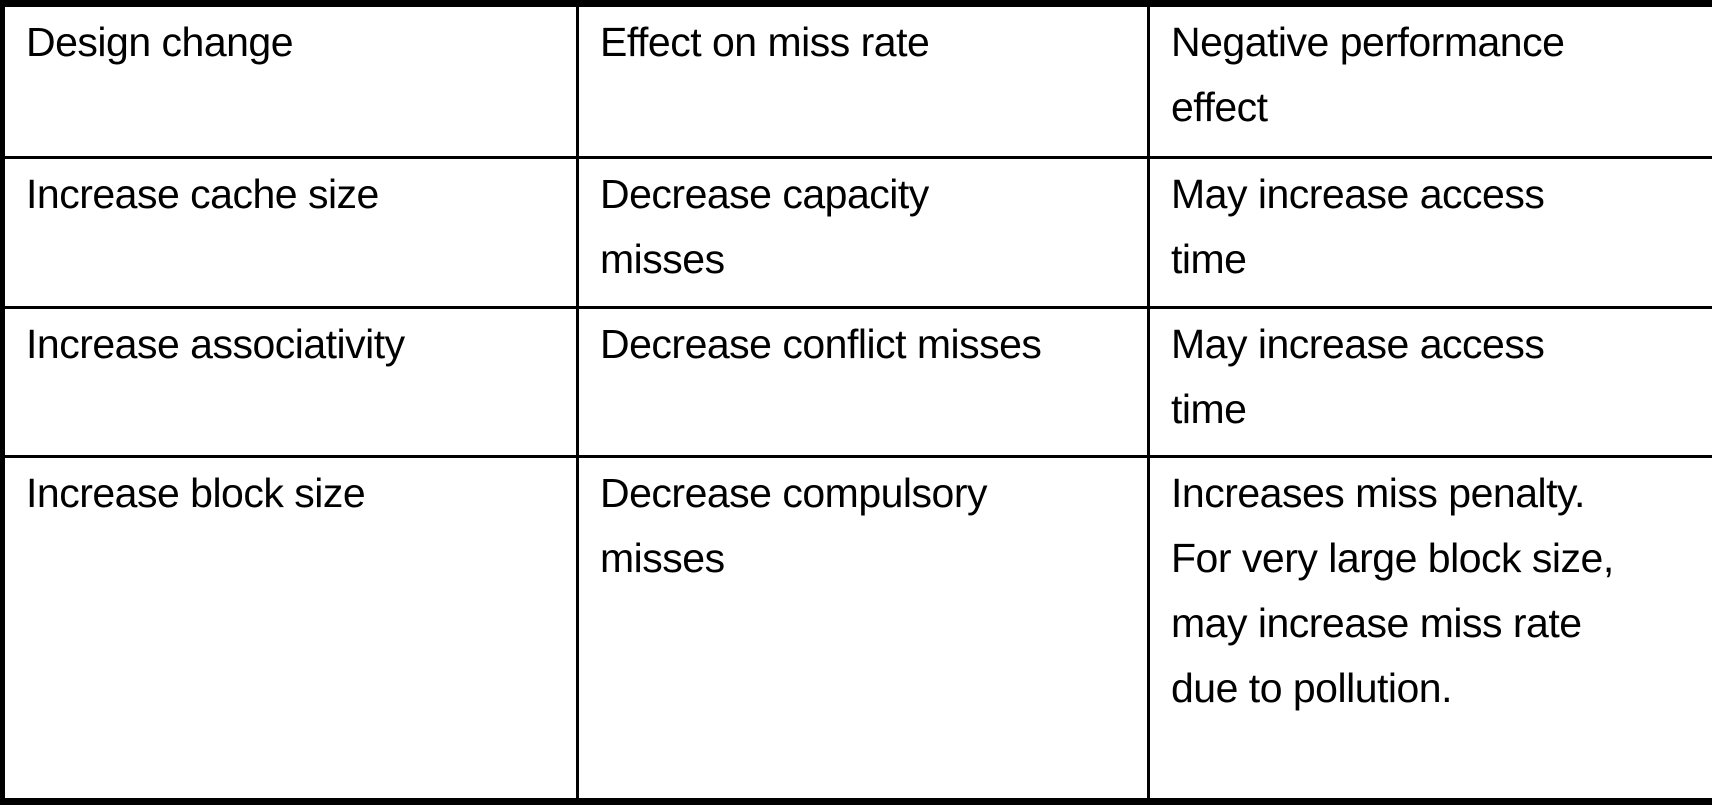  Describe the element at coordinates (292, 83) in the screenshot. I see `header-cell-design-change: Design change` at that location.